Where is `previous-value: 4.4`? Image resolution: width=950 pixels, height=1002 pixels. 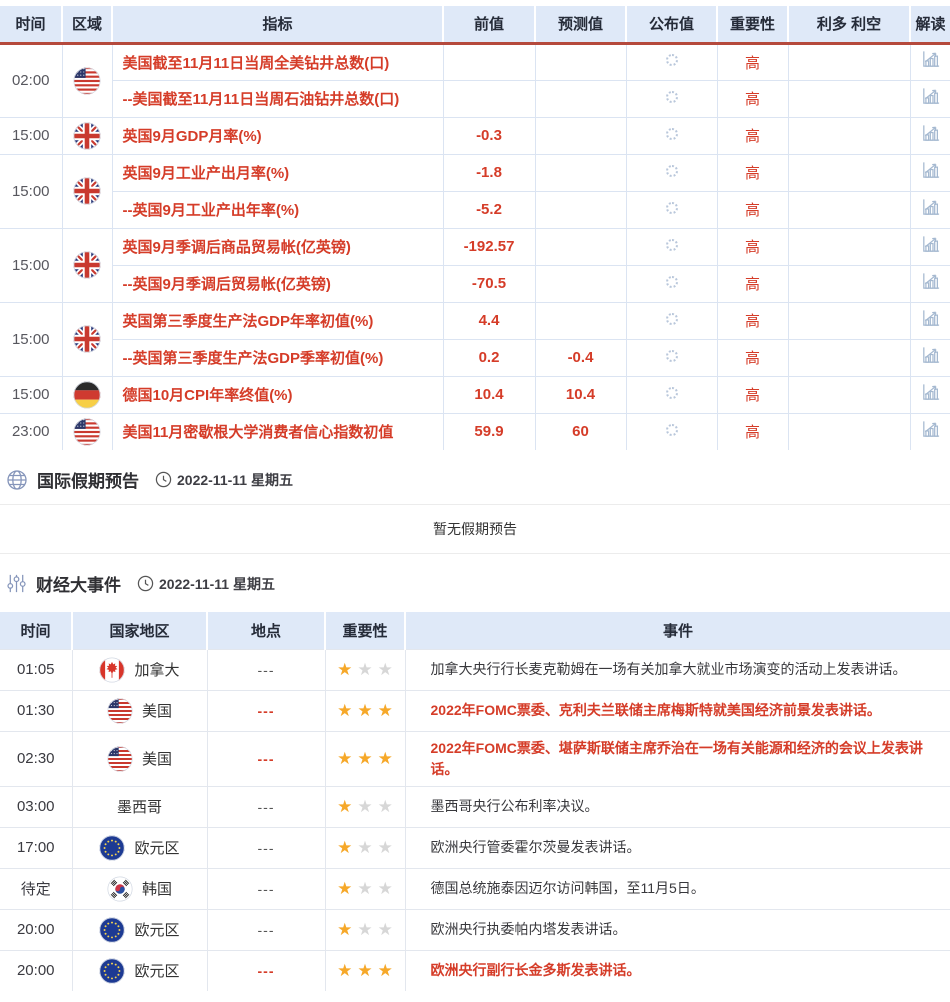 previous-value: 4.4 is located at coordinates (489, 320).